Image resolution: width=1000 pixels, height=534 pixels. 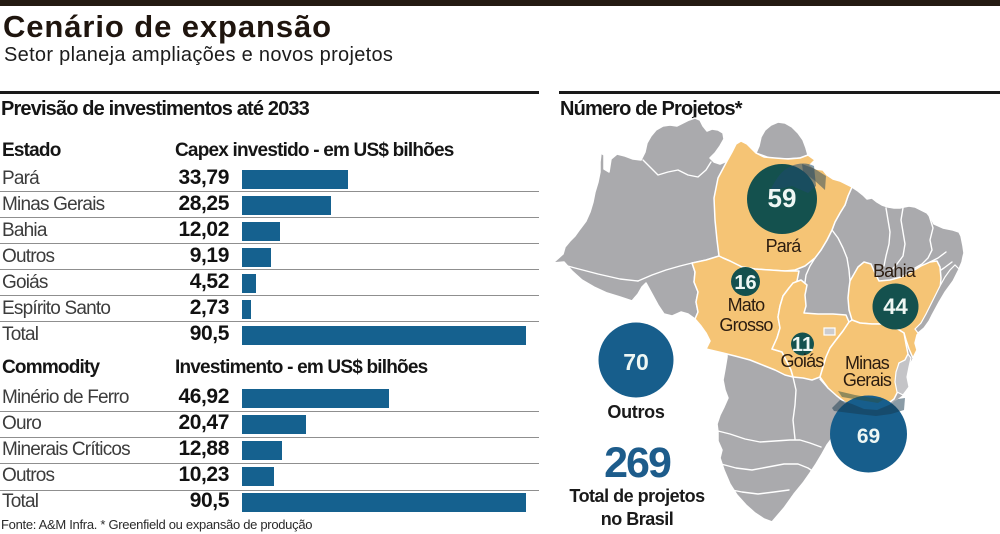 What do you see at coordinates (867, 380) in the screenshot?
I see `svg-text: Gerais` at bounding box center [867, 380].